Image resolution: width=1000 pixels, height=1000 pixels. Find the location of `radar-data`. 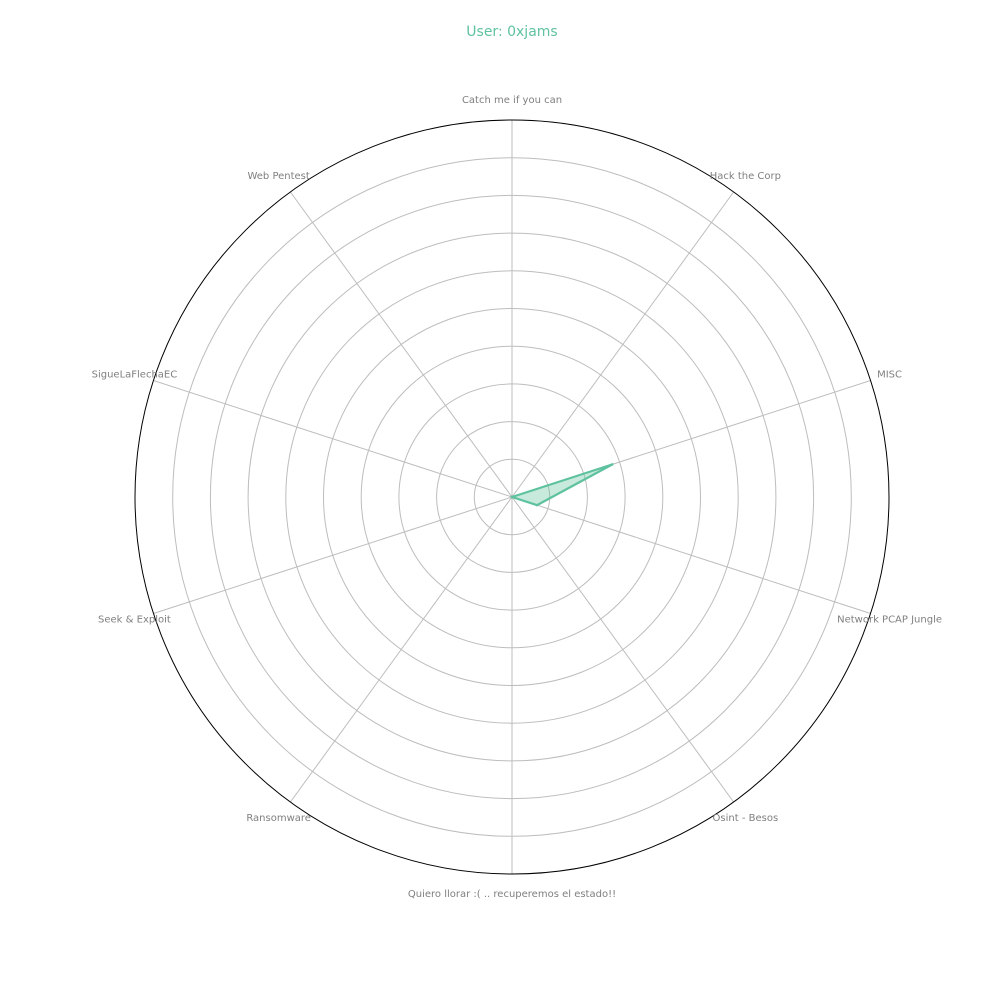

radar-data is located at coordinates (562, 485).